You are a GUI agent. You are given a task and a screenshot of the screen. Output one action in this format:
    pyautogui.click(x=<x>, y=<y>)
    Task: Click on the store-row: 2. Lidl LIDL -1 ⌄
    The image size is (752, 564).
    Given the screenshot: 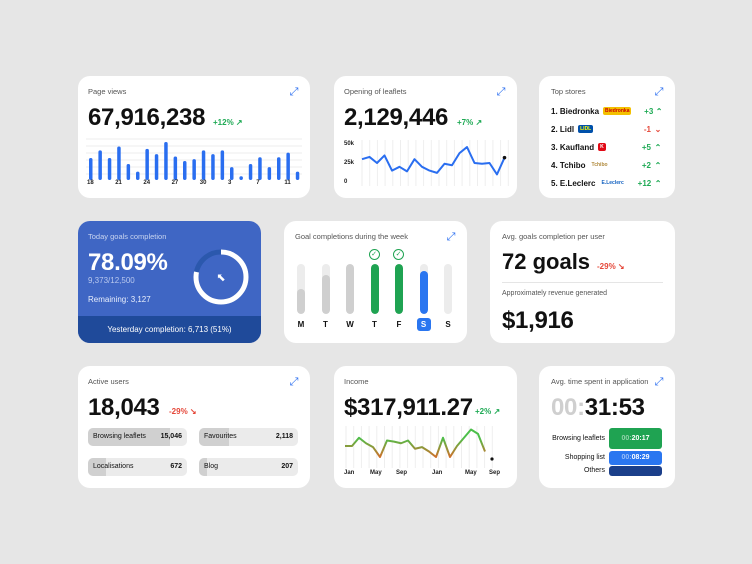 What is the action you would take?
    pyautogui.click(x=608, y=129)
    